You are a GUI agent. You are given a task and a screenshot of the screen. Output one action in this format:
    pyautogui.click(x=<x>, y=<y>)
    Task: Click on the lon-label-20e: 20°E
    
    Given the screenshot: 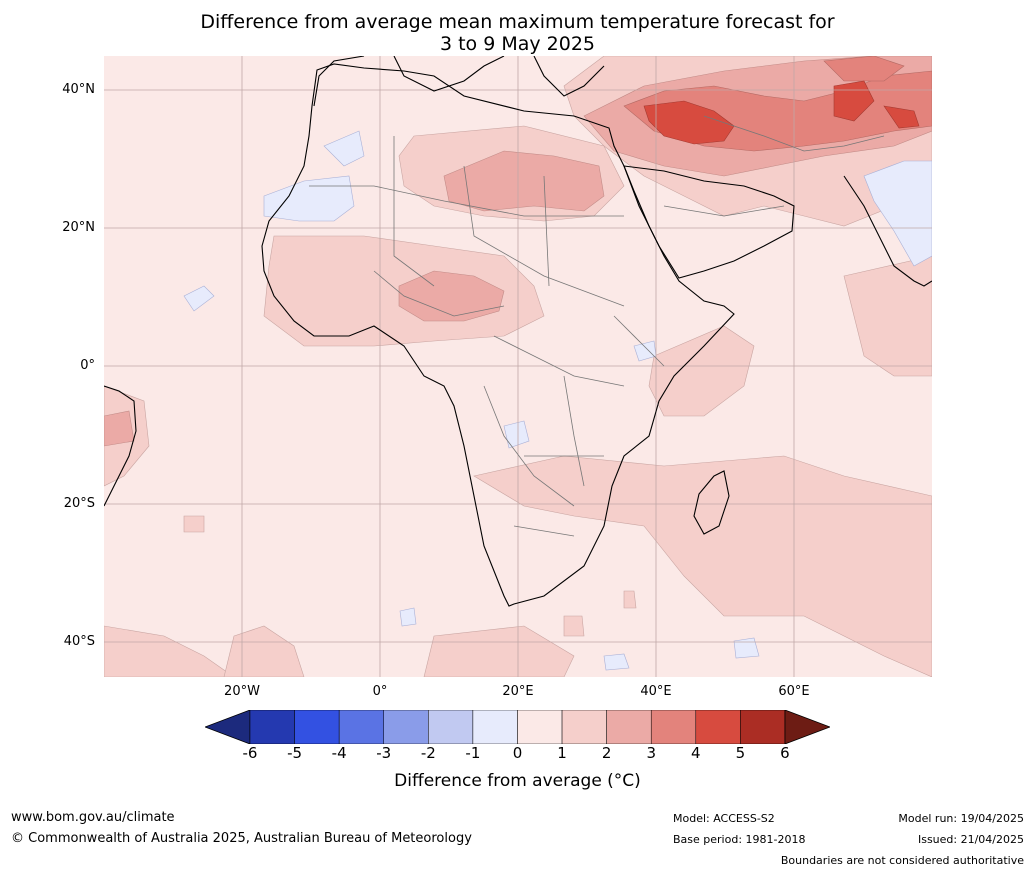 What is the action you would take?
    pyautogui.click(x=518, y=691)
    